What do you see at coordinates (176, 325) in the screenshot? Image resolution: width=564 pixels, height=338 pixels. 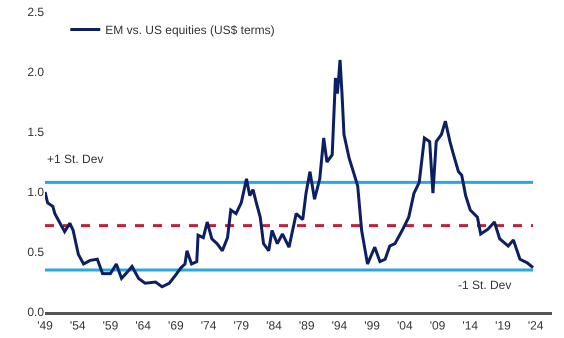 I see `x-tick-label: '69` at bounding box center [176, 325].